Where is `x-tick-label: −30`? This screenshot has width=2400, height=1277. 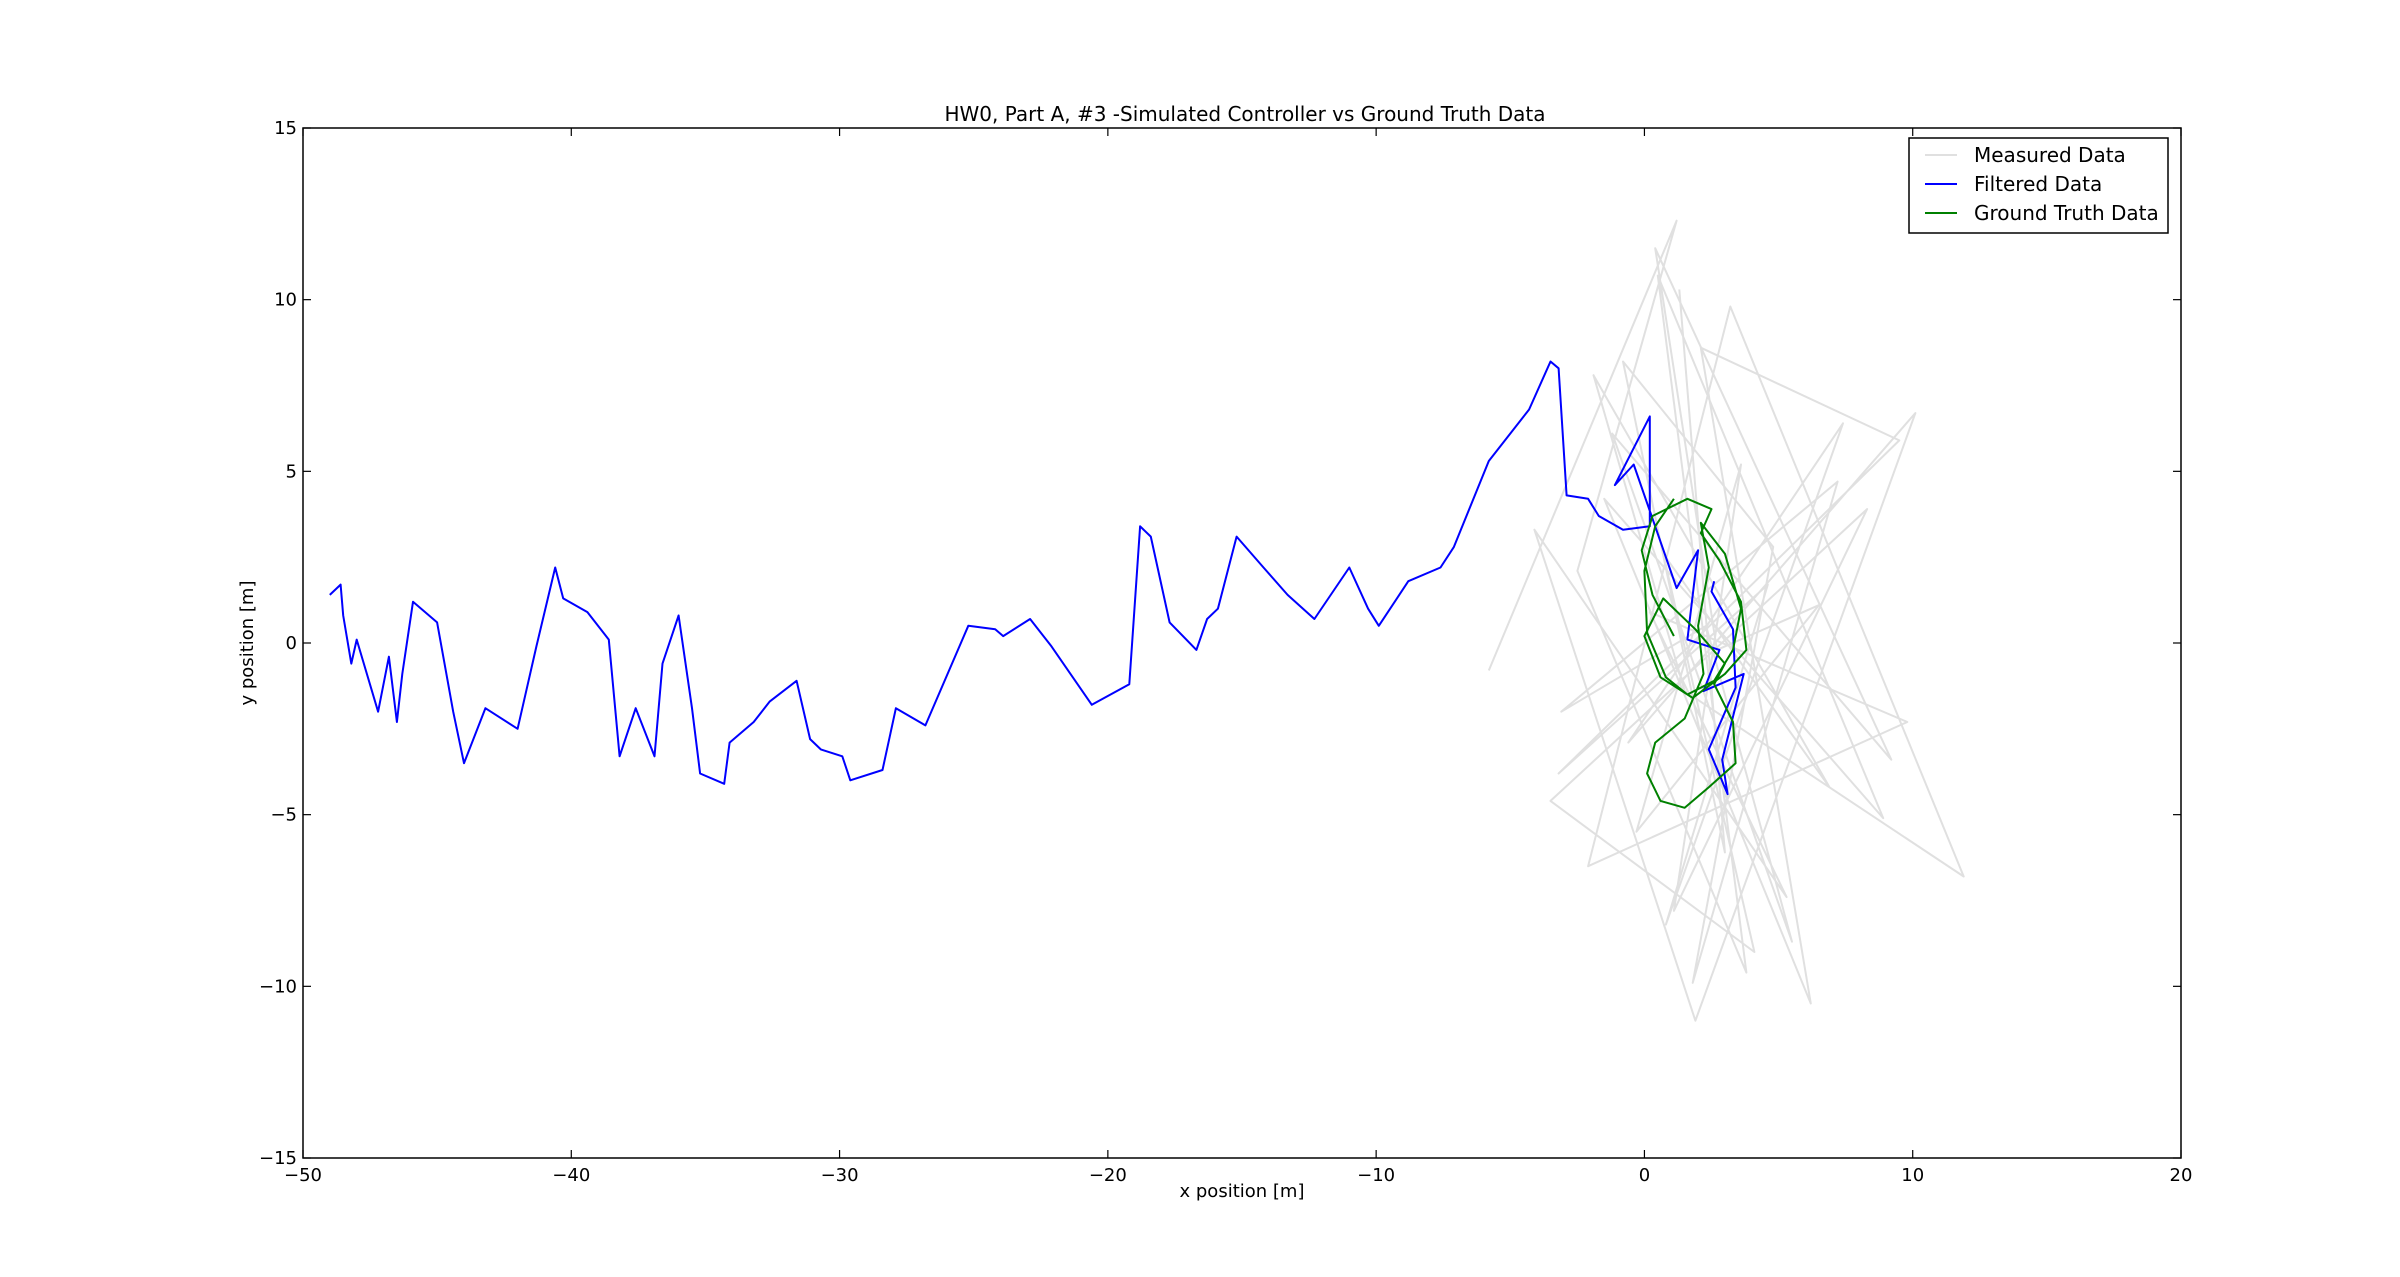 x-tick-label: −30 is located at coordinates (840, 1175).